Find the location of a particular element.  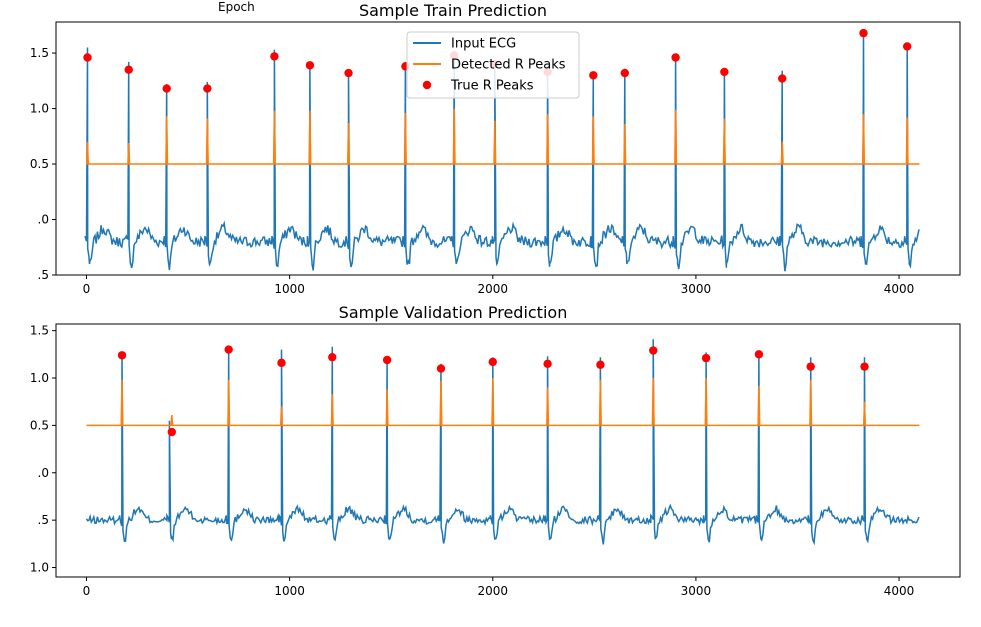

legend-box is located at coordinates (493, 65).